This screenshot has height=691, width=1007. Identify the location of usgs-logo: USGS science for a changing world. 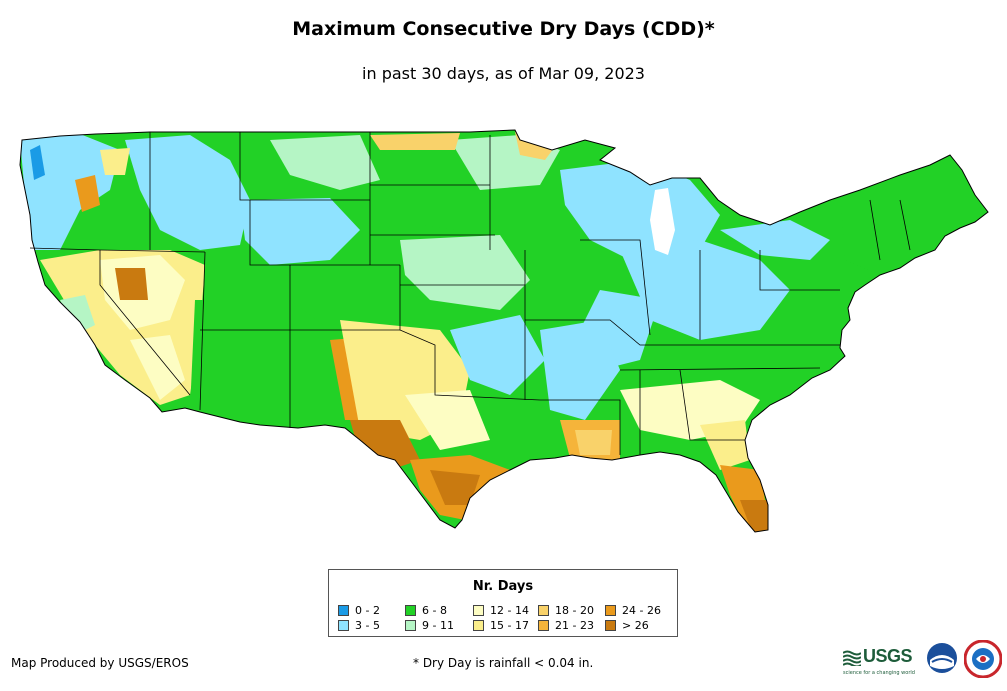
(879, 661).